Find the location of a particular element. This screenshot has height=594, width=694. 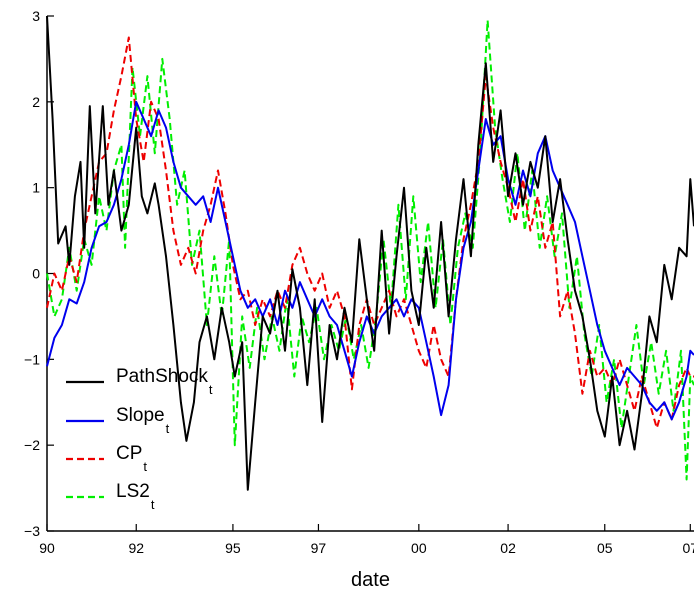

legend-label-text: PathShock is located at coordinates (162, 376).